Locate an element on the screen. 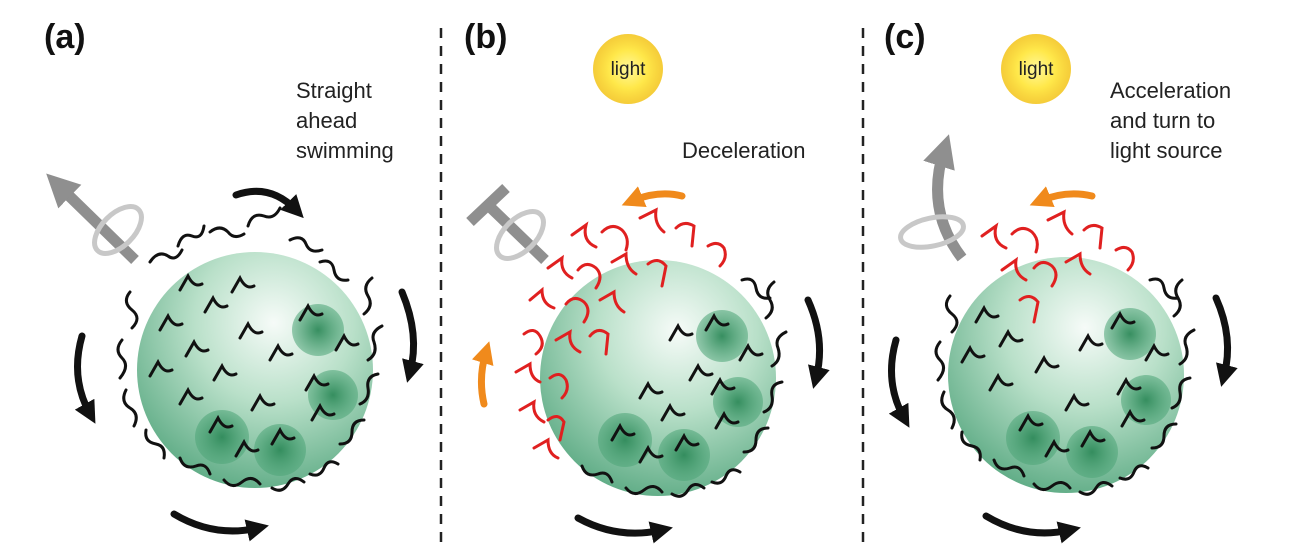  panel-label: (b) is located at coordinates (485, 37).